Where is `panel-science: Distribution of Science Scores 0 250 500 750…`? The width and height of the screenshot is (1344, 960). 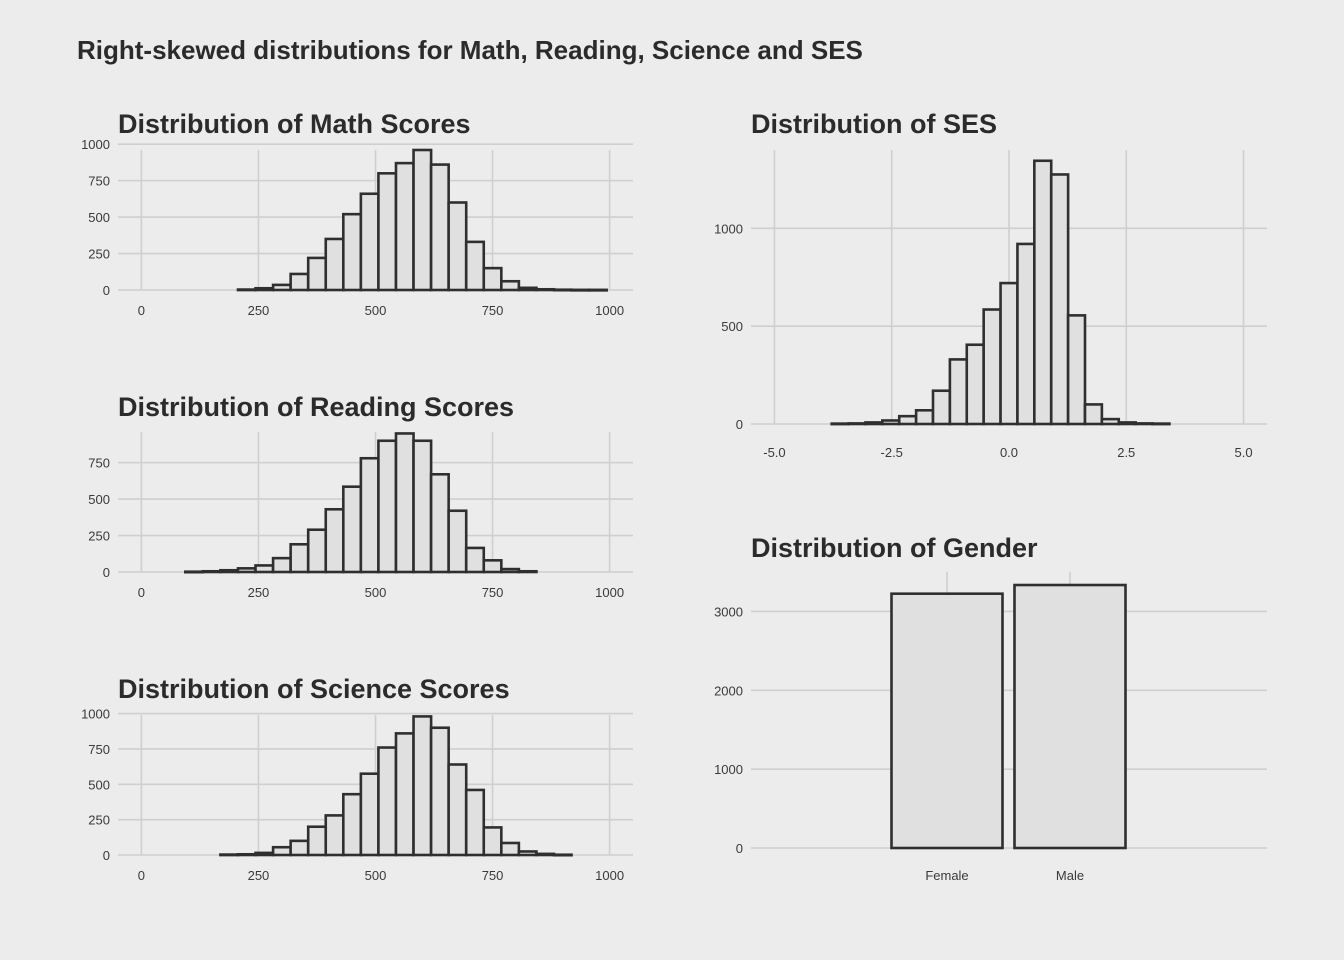
panel-science: Distribution of Science Scores 0 250 500 750… is located at coordinates (357, 778).